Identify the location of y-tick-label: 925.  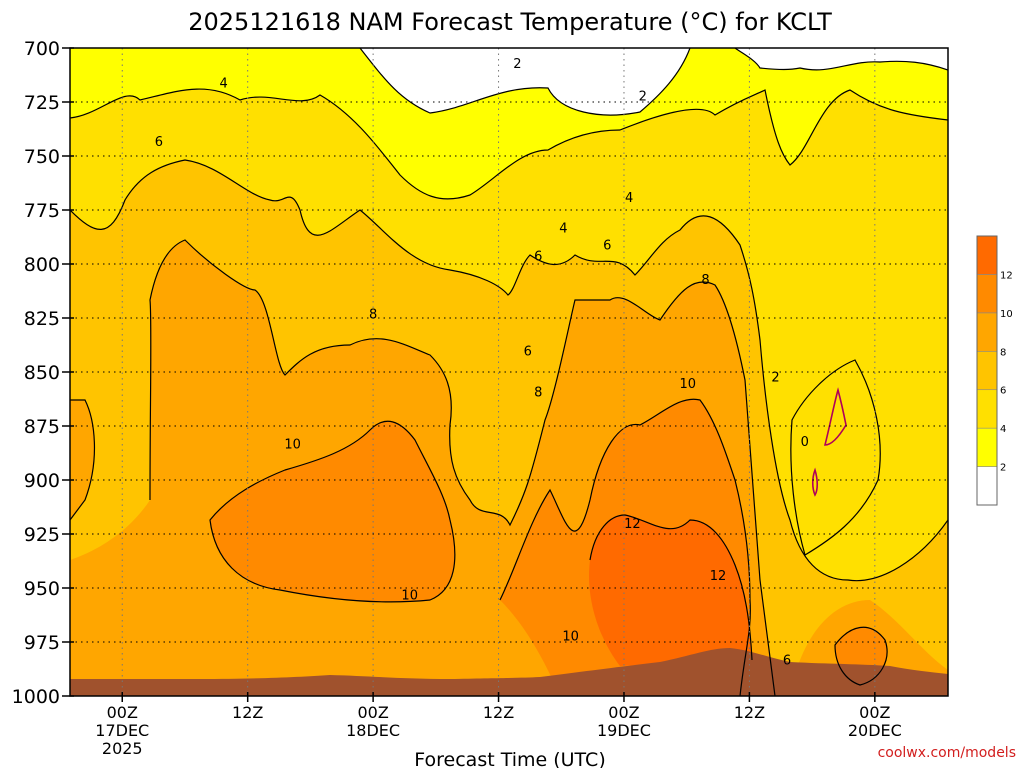
(42, 535).